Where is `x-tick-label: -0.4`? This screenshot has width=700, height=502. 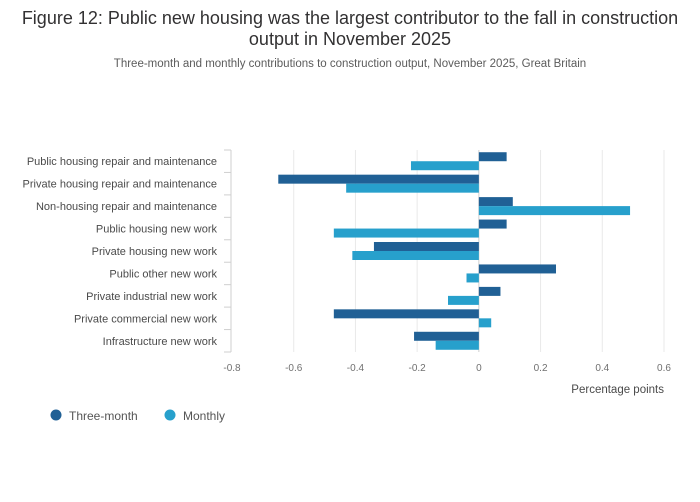 x-tick-label: -0.4 is located at coordinates (356, 368).